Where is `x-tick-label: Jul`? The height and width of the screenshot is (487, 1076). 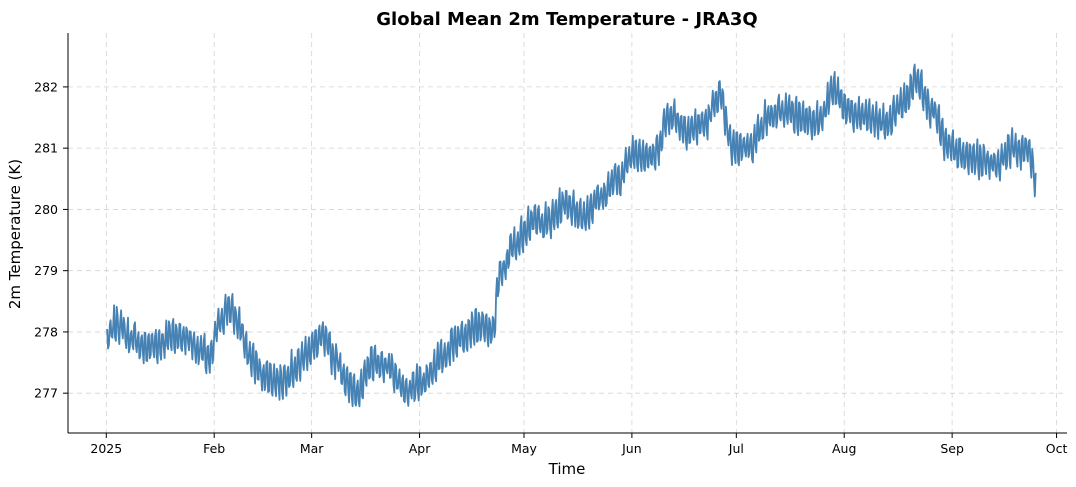
x-tick-label: Jul is located at coordinates (736, 448).